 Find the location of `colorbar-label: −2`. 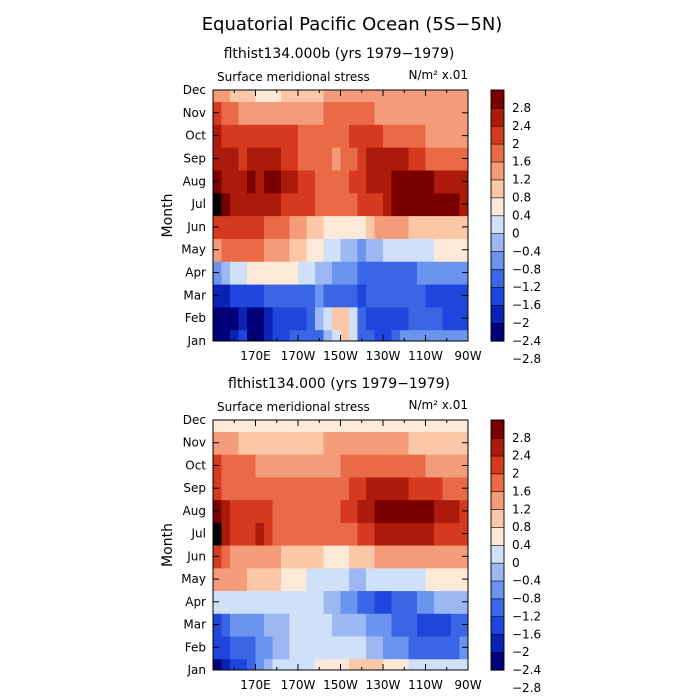

colorbar-label: −2 is located at coordinates (521, 323).